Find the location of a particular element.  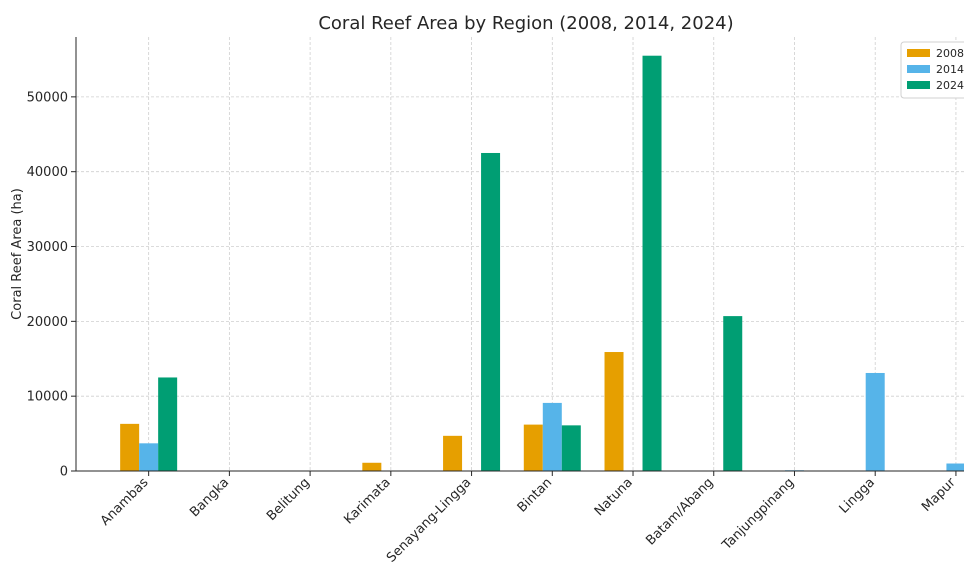

y-tick-label: 30000 is located at coordinates (47, 247).